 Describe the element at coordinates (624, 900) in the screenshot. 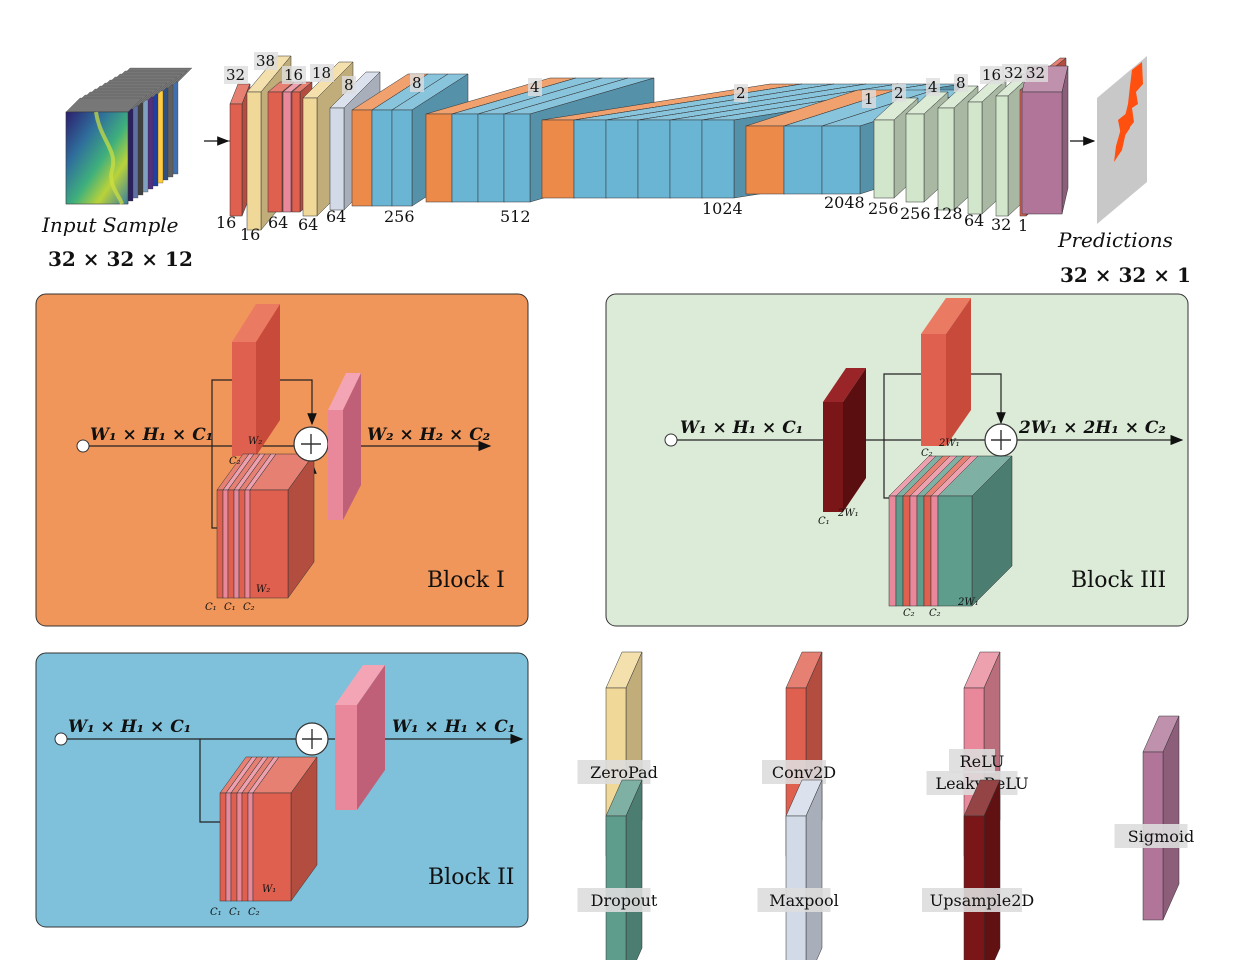

I see `legend-dropout-label: Dropout` at that location.